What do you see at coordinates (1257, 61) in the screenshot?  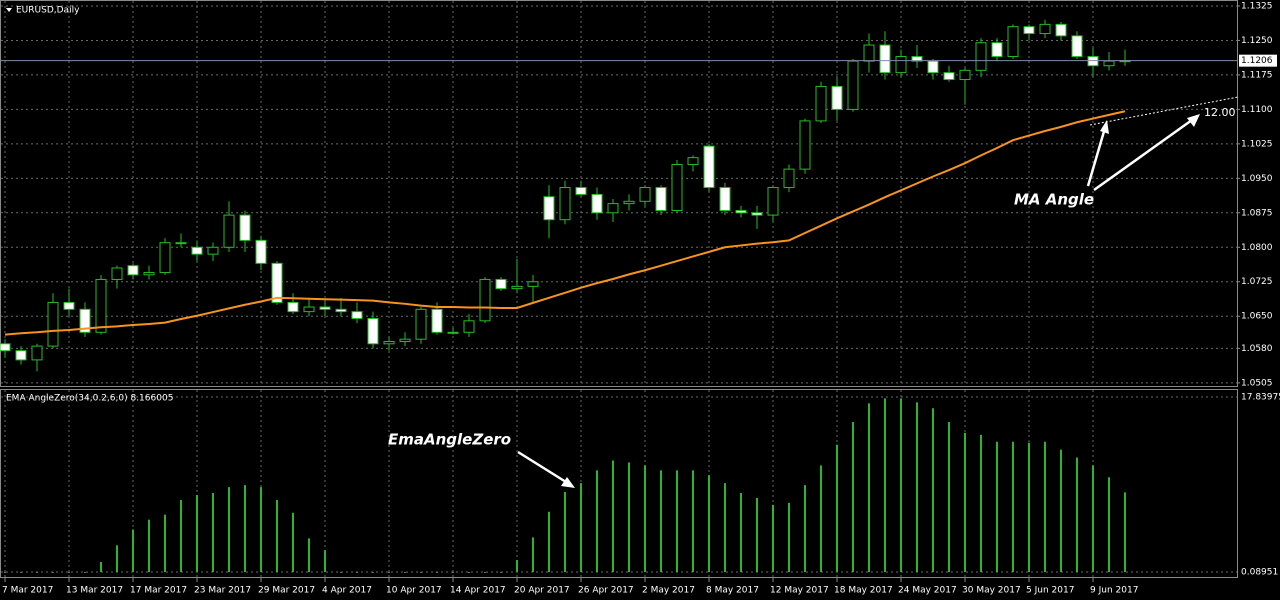 I see `current-price-label: 1.1206` at bounding box center [1257, 61].